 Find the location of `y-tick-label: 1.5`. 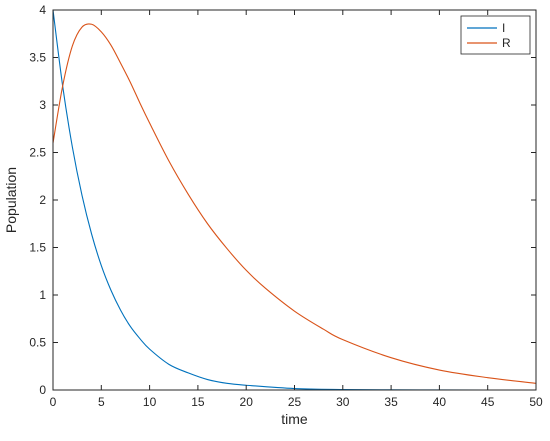

y-tick-label: 1.5 is located at coordinates (37, 248).